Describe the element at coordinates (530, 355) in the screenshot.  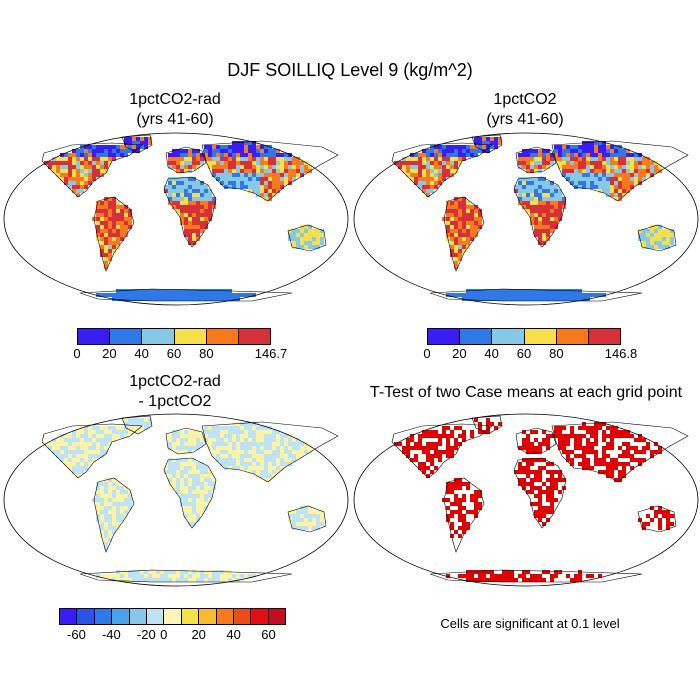
I see `colorbar-labels-top-right: 0 20 40 60 80 146.8` at that location.